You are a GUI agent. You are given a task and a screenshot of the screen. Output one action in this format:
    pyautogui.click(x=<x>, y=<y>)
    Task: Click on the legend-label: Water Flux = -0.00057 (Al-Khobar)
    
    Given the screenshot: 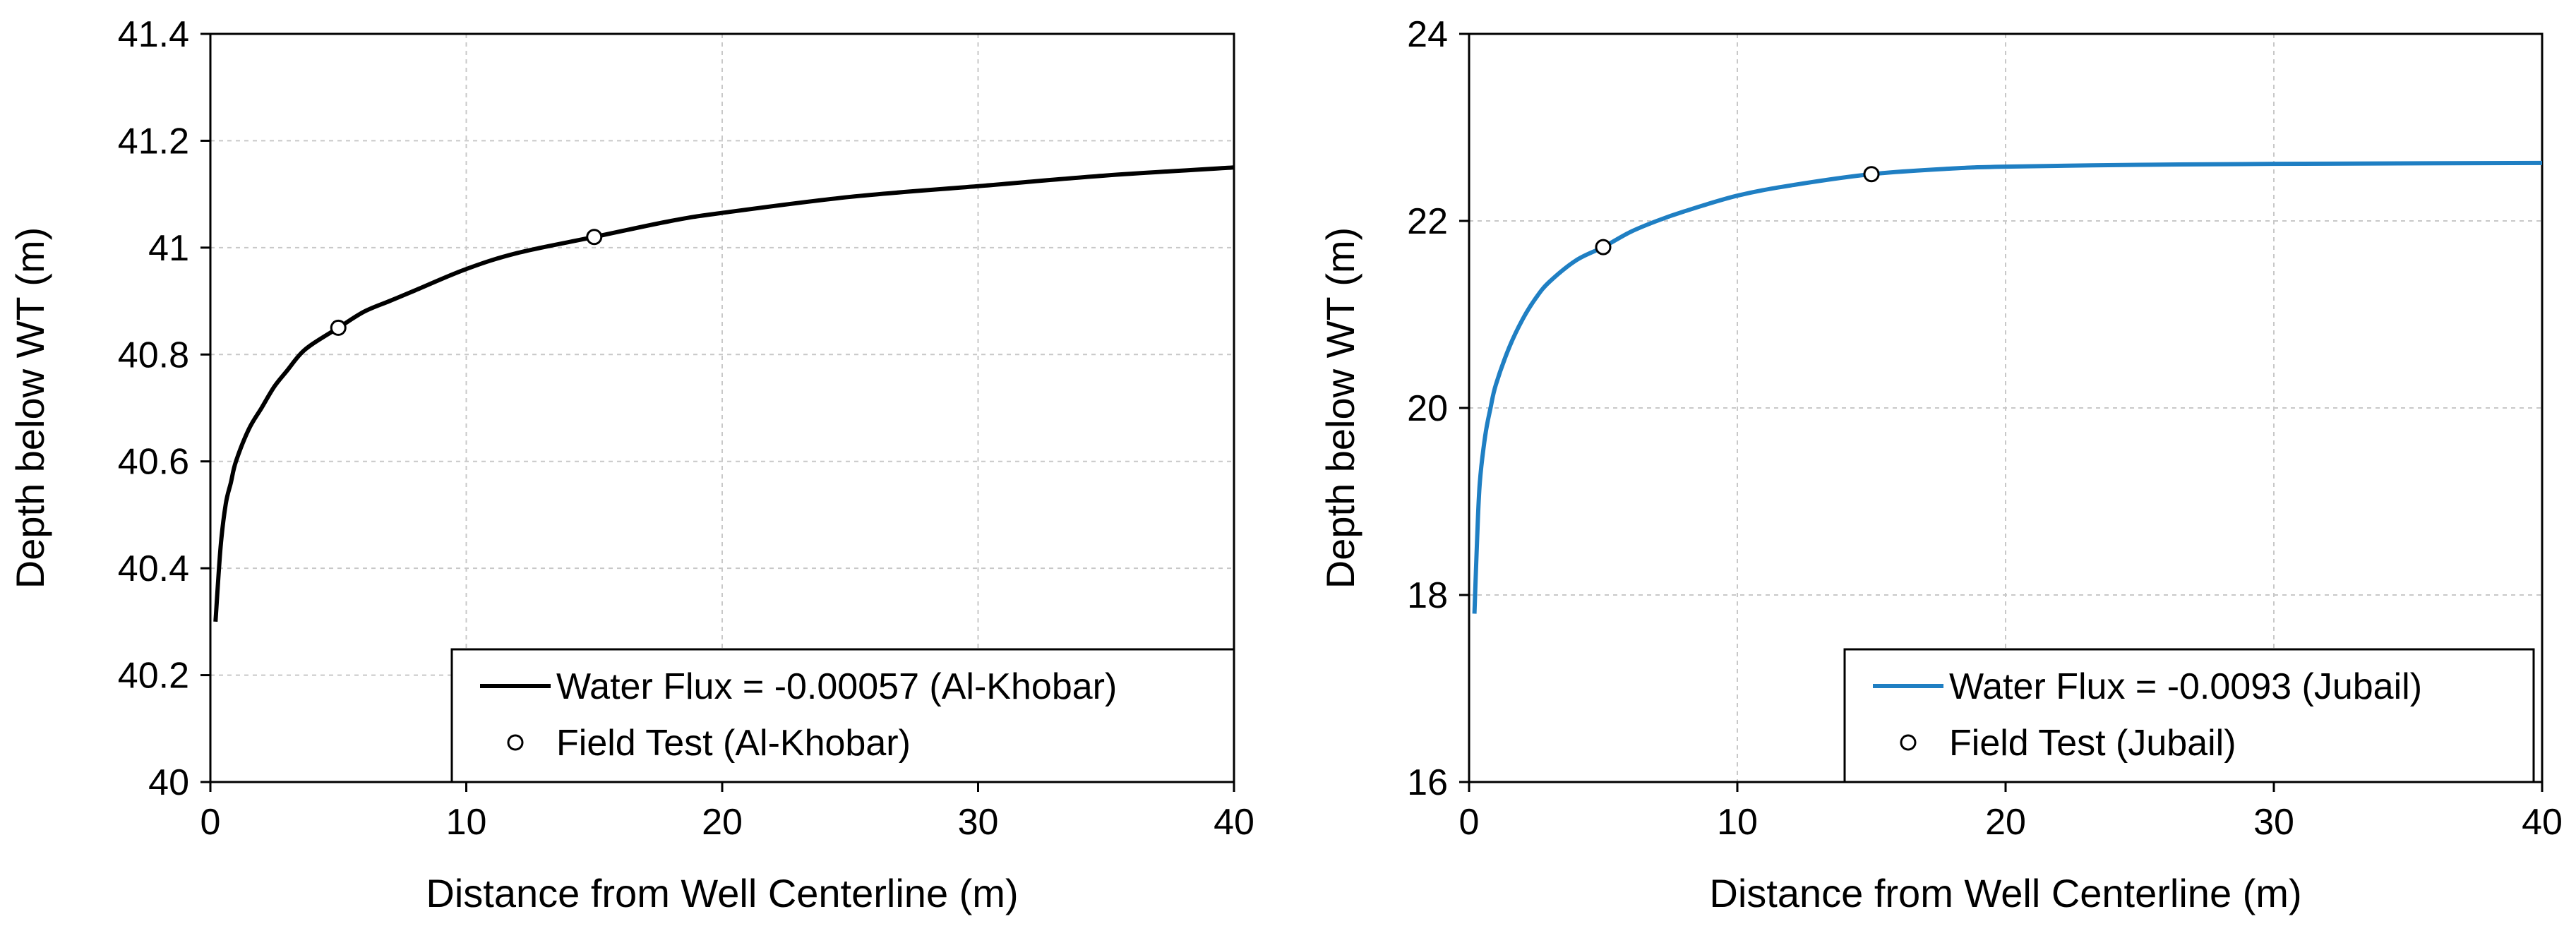 What is the action you would take?
    pyautogui.click(x=836, y=686)
    